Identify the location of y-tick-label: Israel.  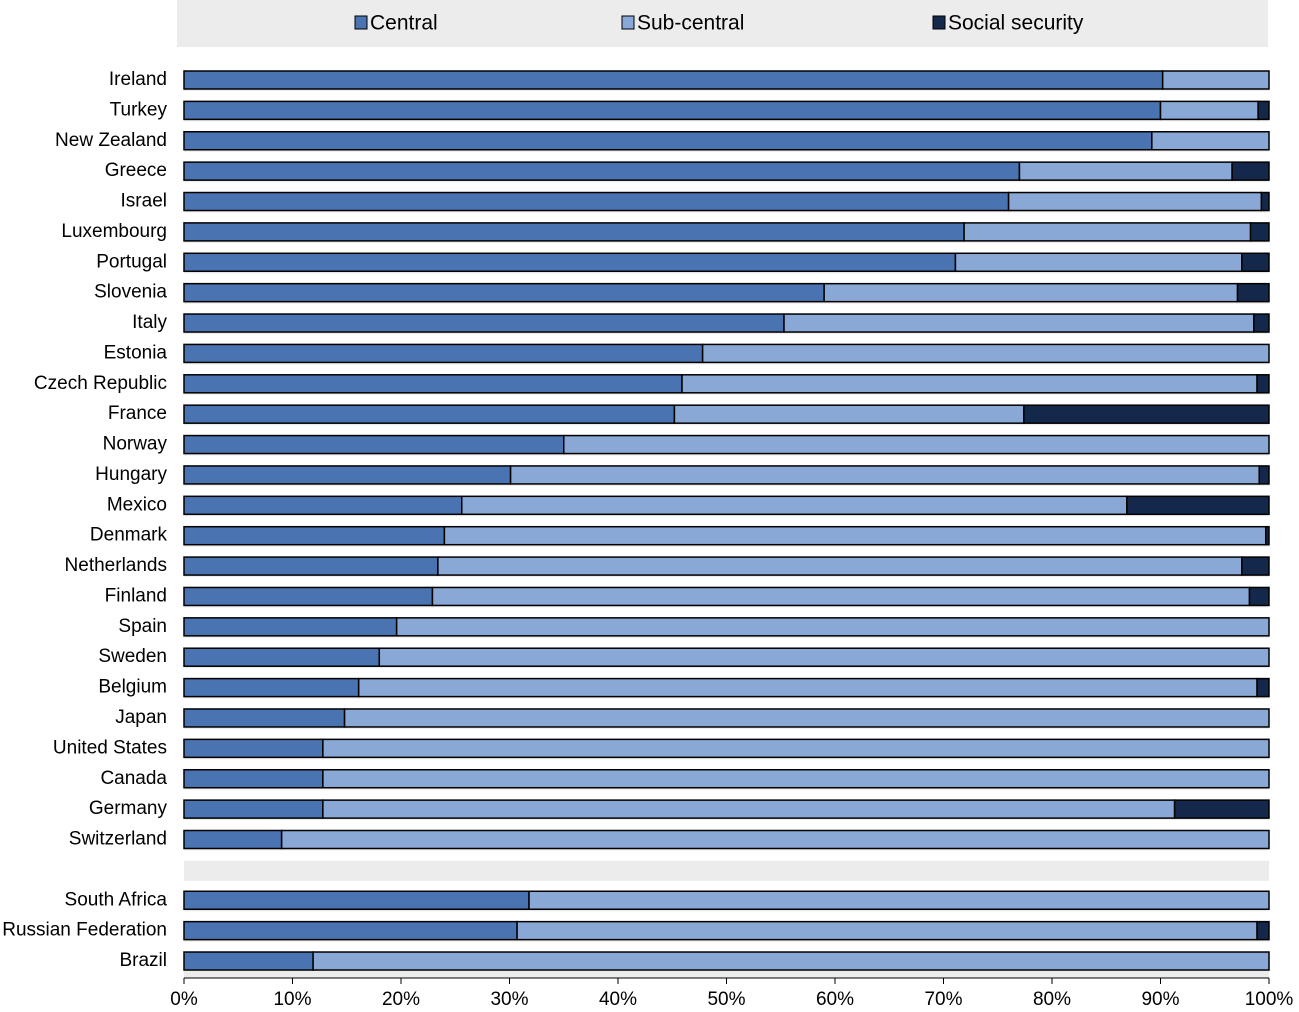
(144, 201).